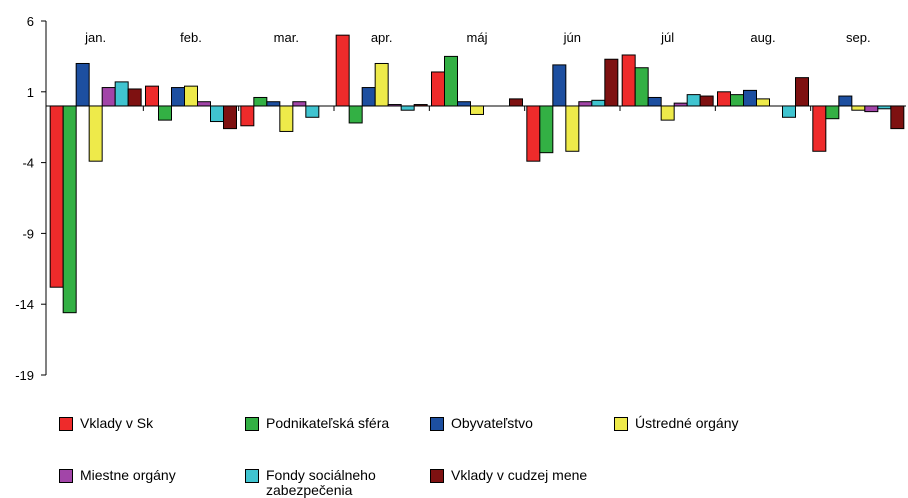  Describe the element at coordinates (191, 37) in the screenshot. I see `category-label: feb.` at that location.